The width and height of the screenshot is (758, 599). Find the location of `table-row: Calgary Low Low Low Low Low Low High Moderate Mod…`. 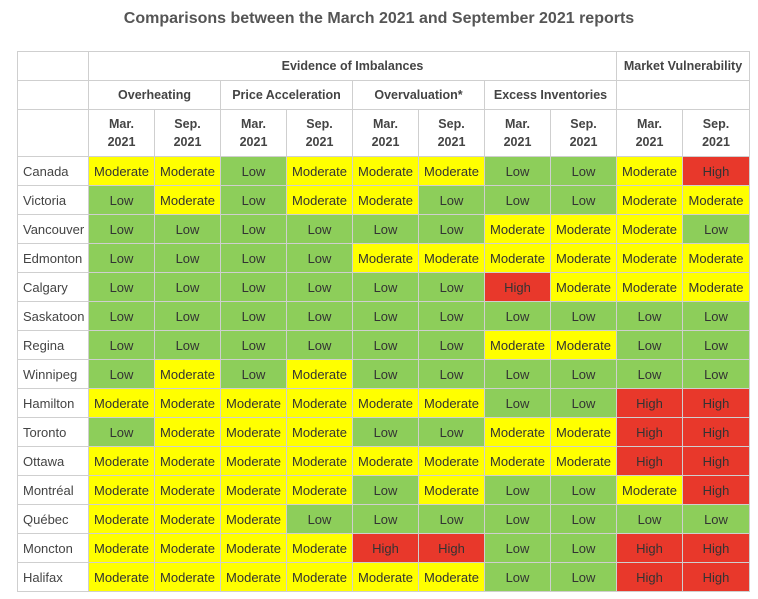

table-row: Calgary Low Low Low Low Low Low High Moderate Mod… is located at coordinates (383, 287).